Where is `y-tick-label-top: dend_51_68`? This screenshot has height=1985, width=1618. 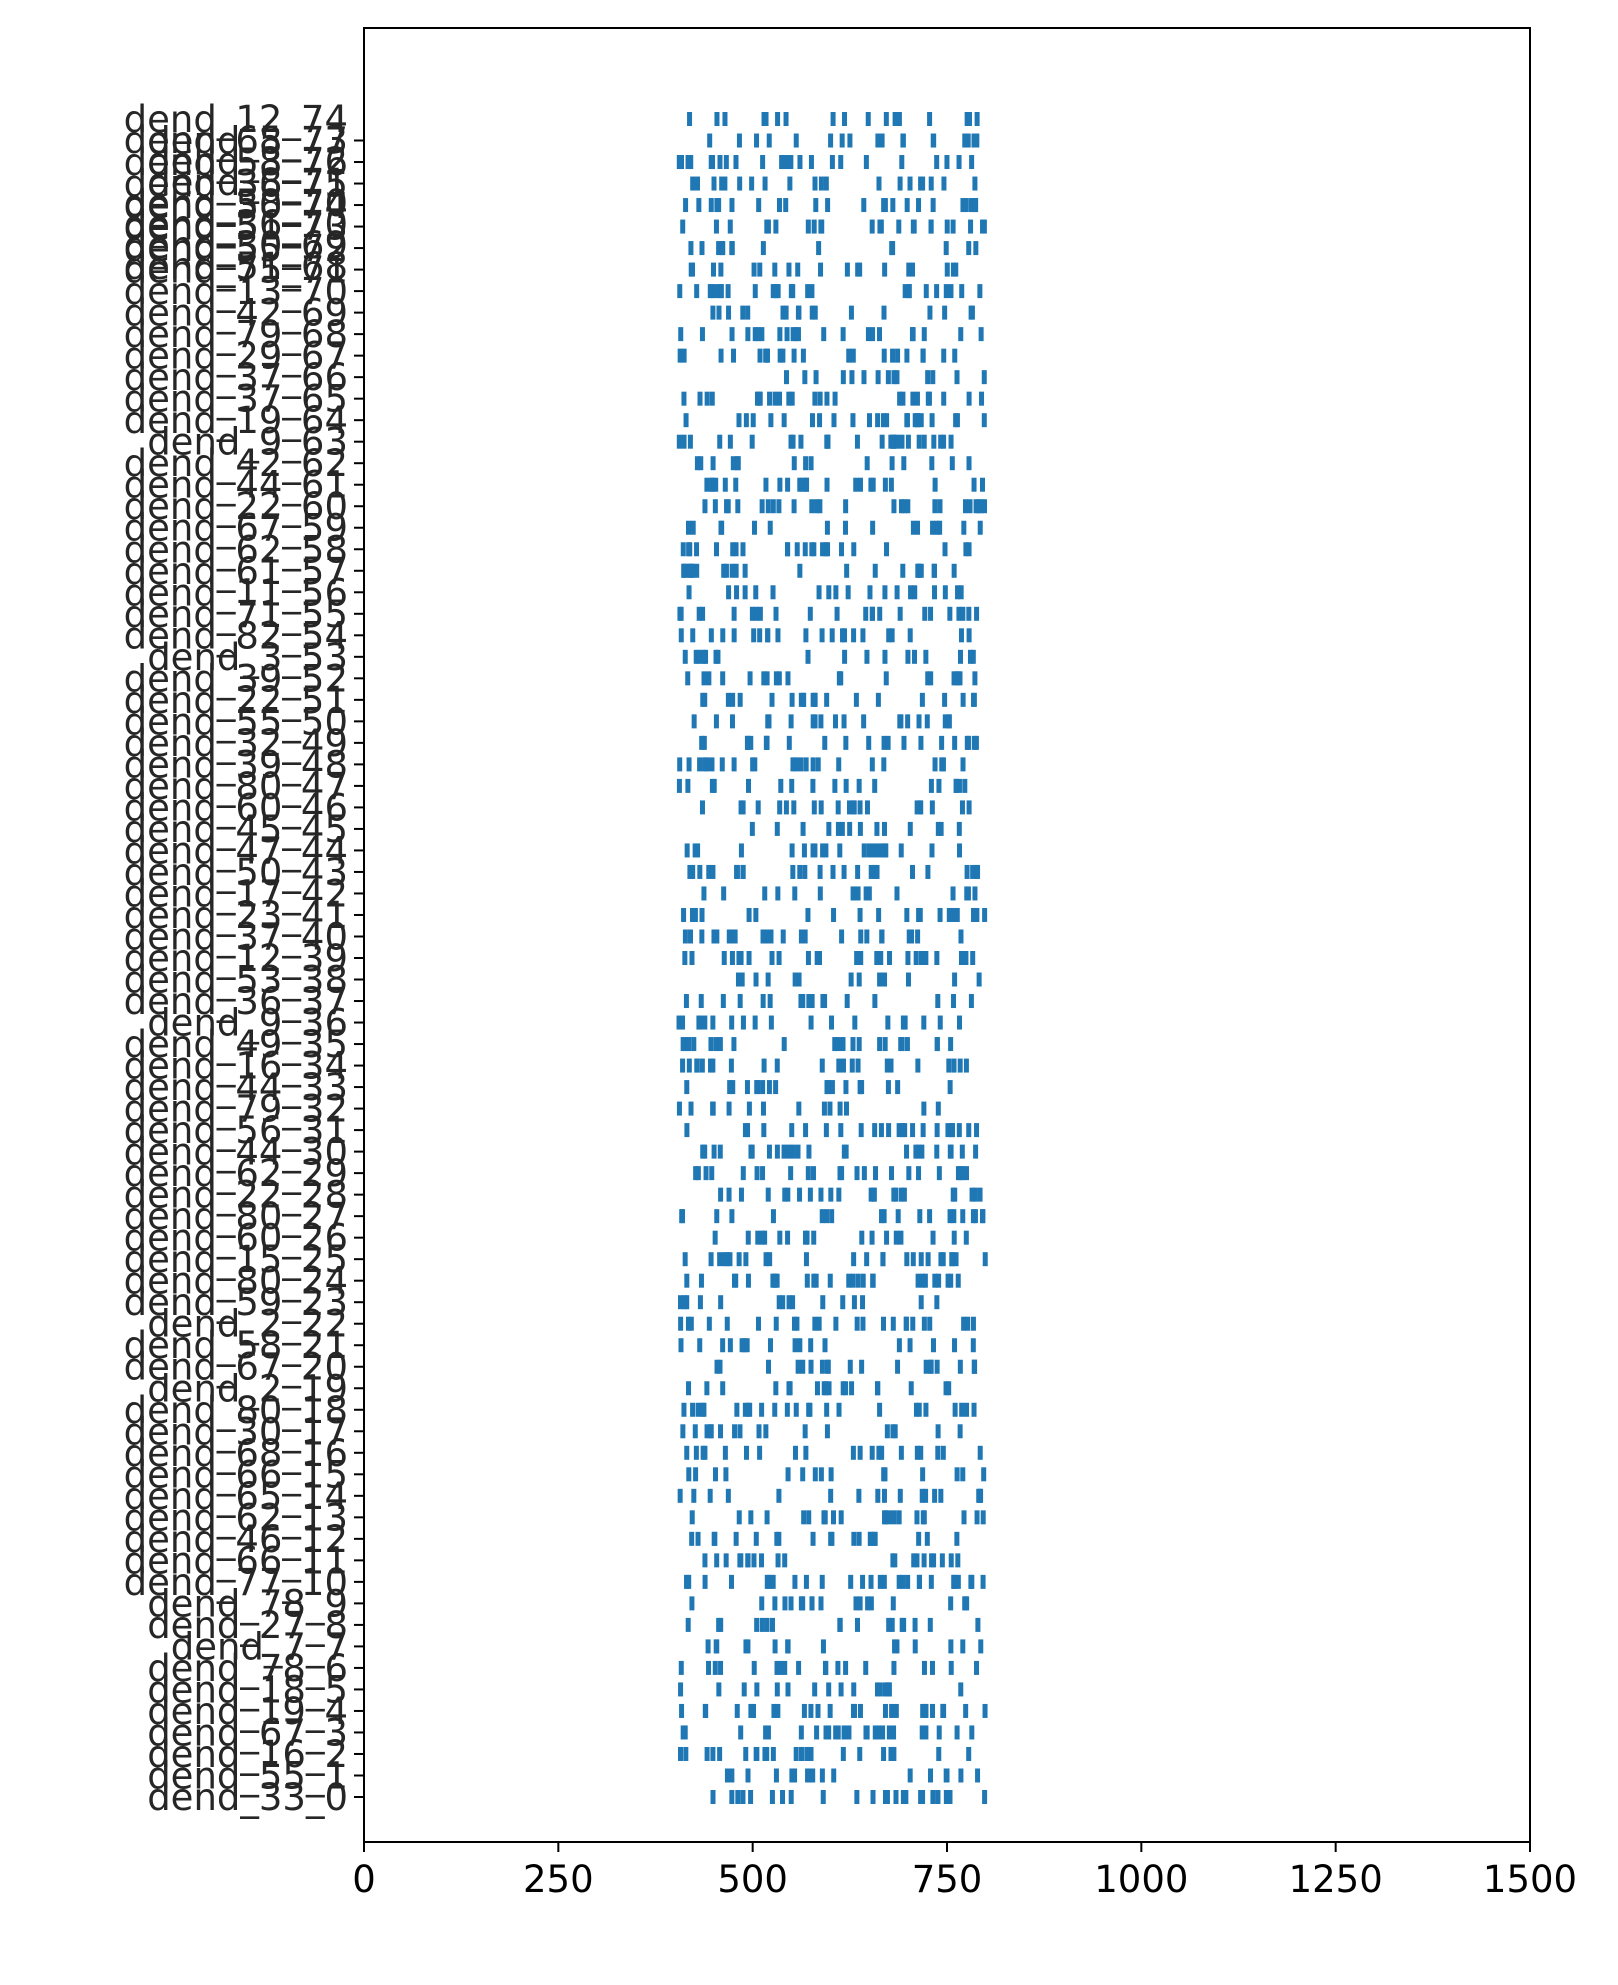 y-tick-label-top: dend_51_68 is located at coordinates (236, 266).